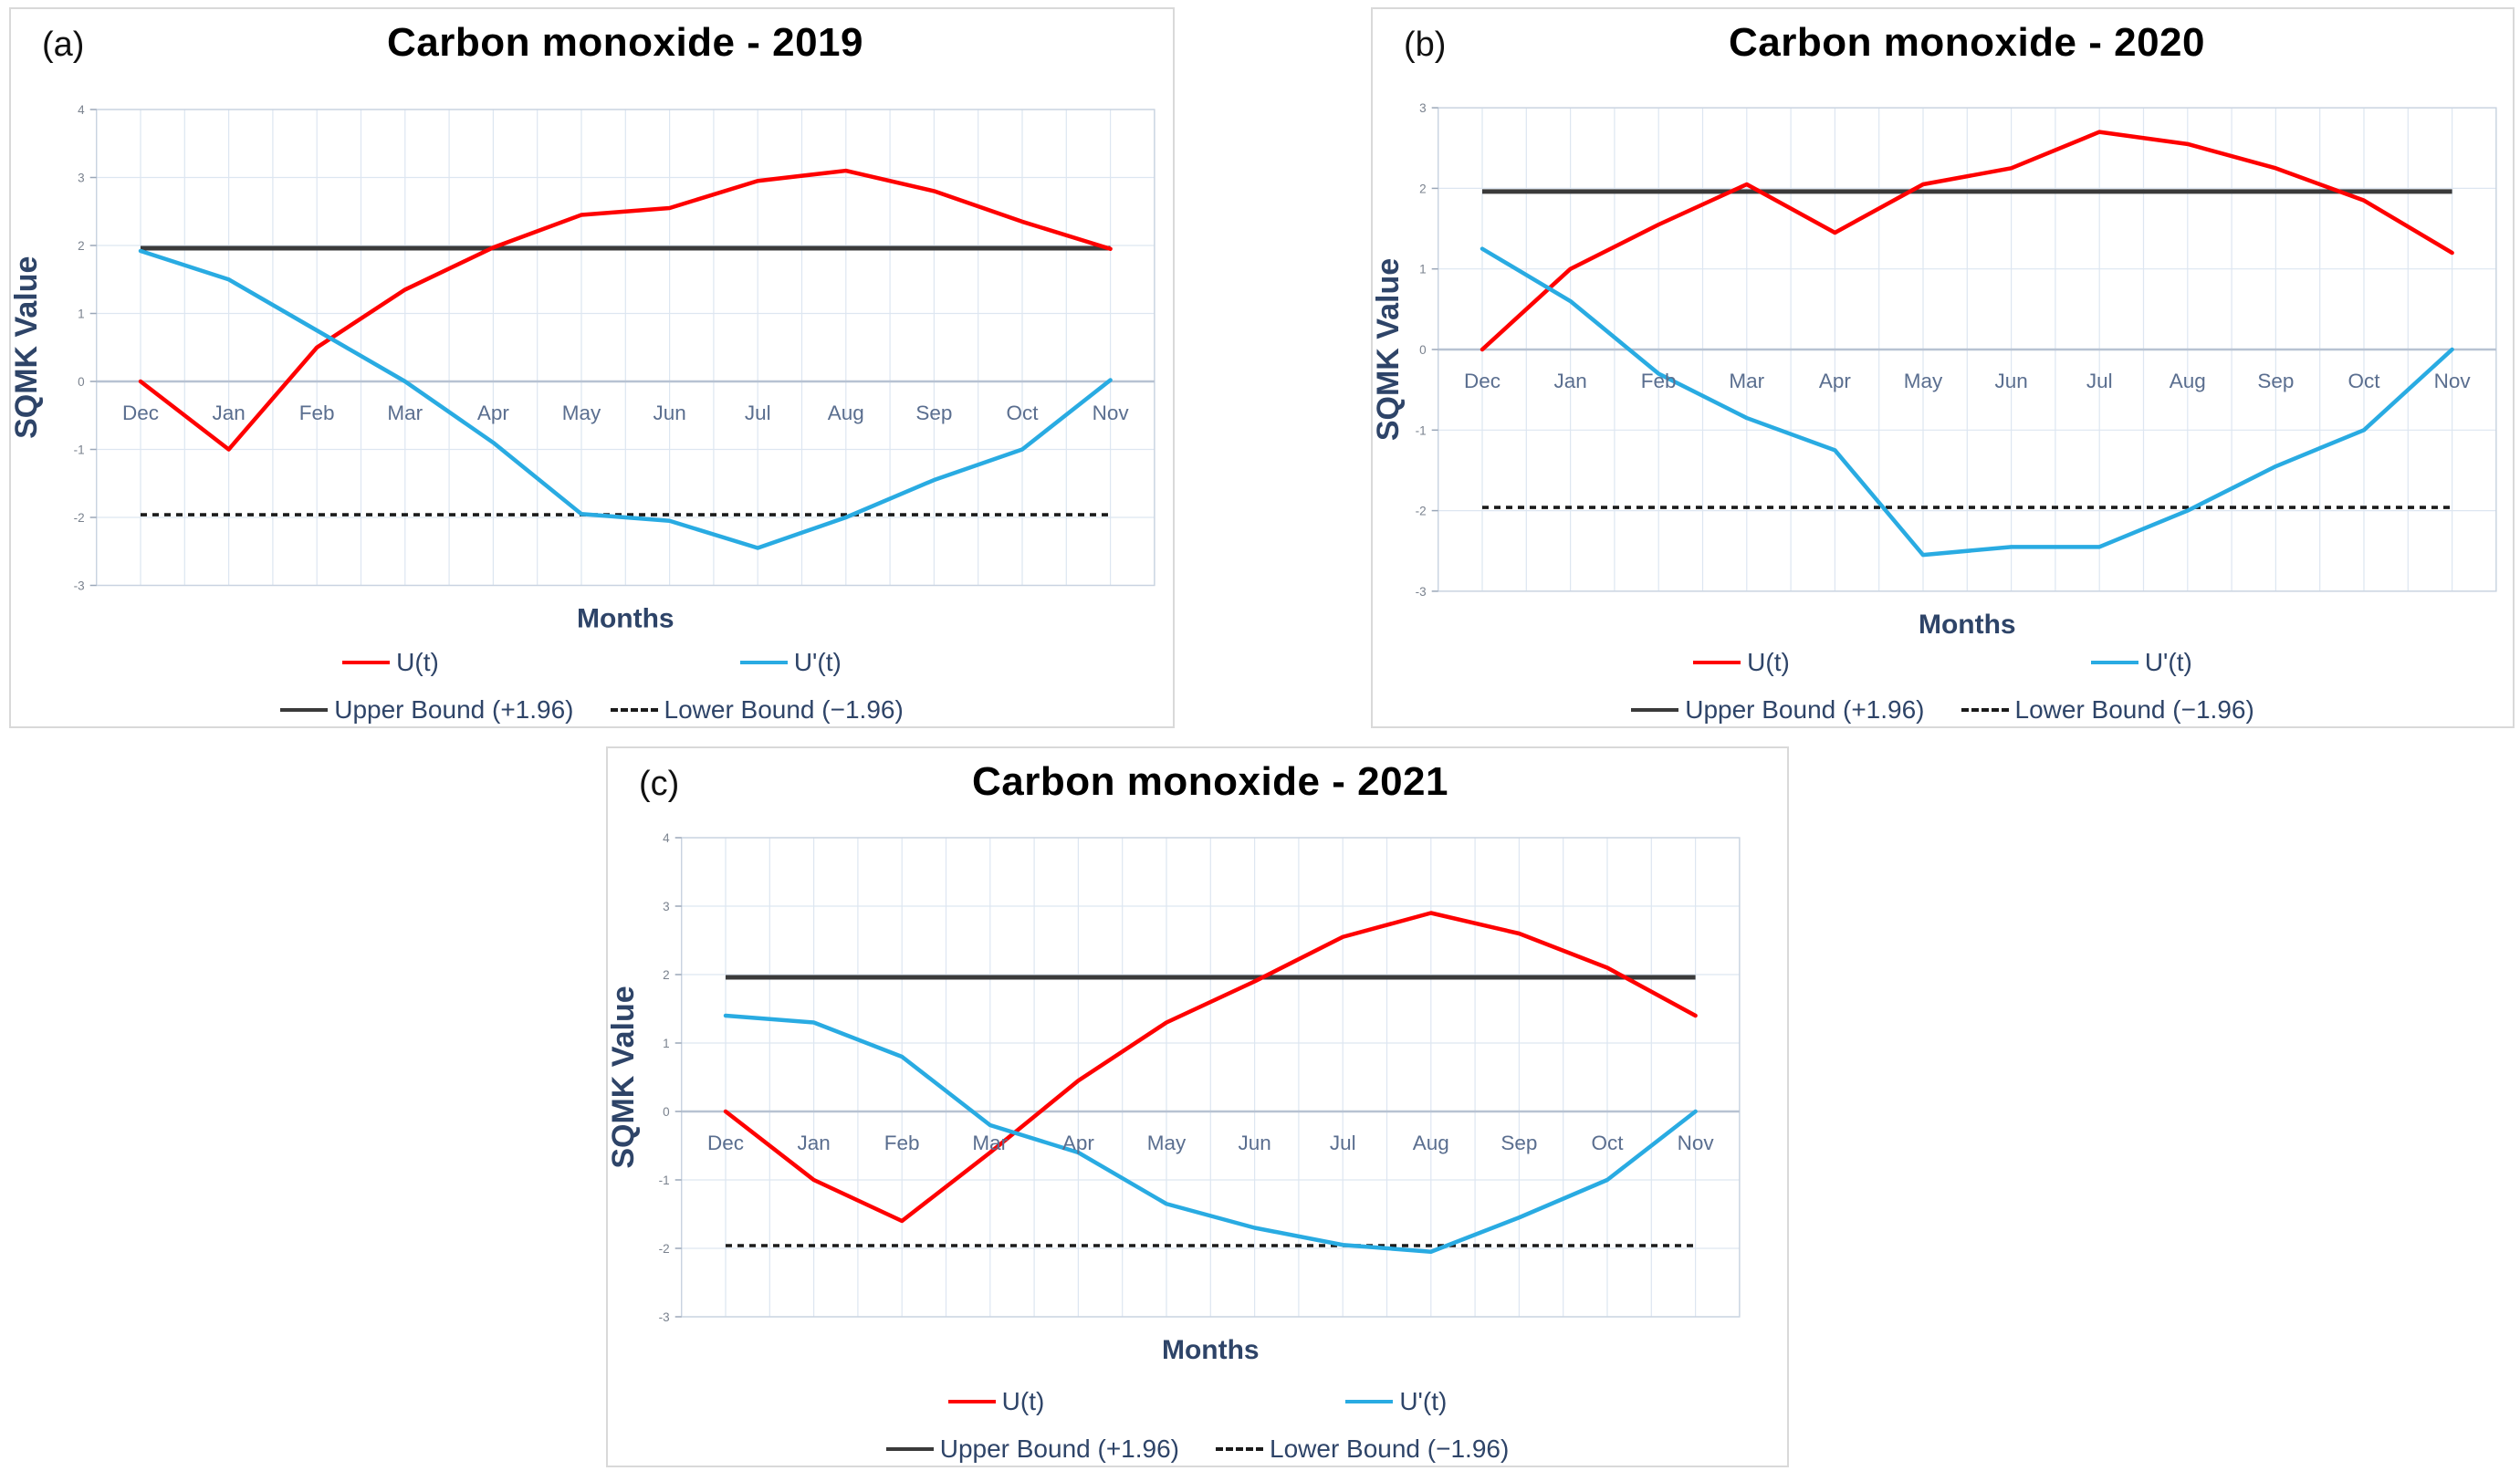  I want to click on y-axis-ticks: -3 -2 -1 0 1 2 3, so click(1427, 350).